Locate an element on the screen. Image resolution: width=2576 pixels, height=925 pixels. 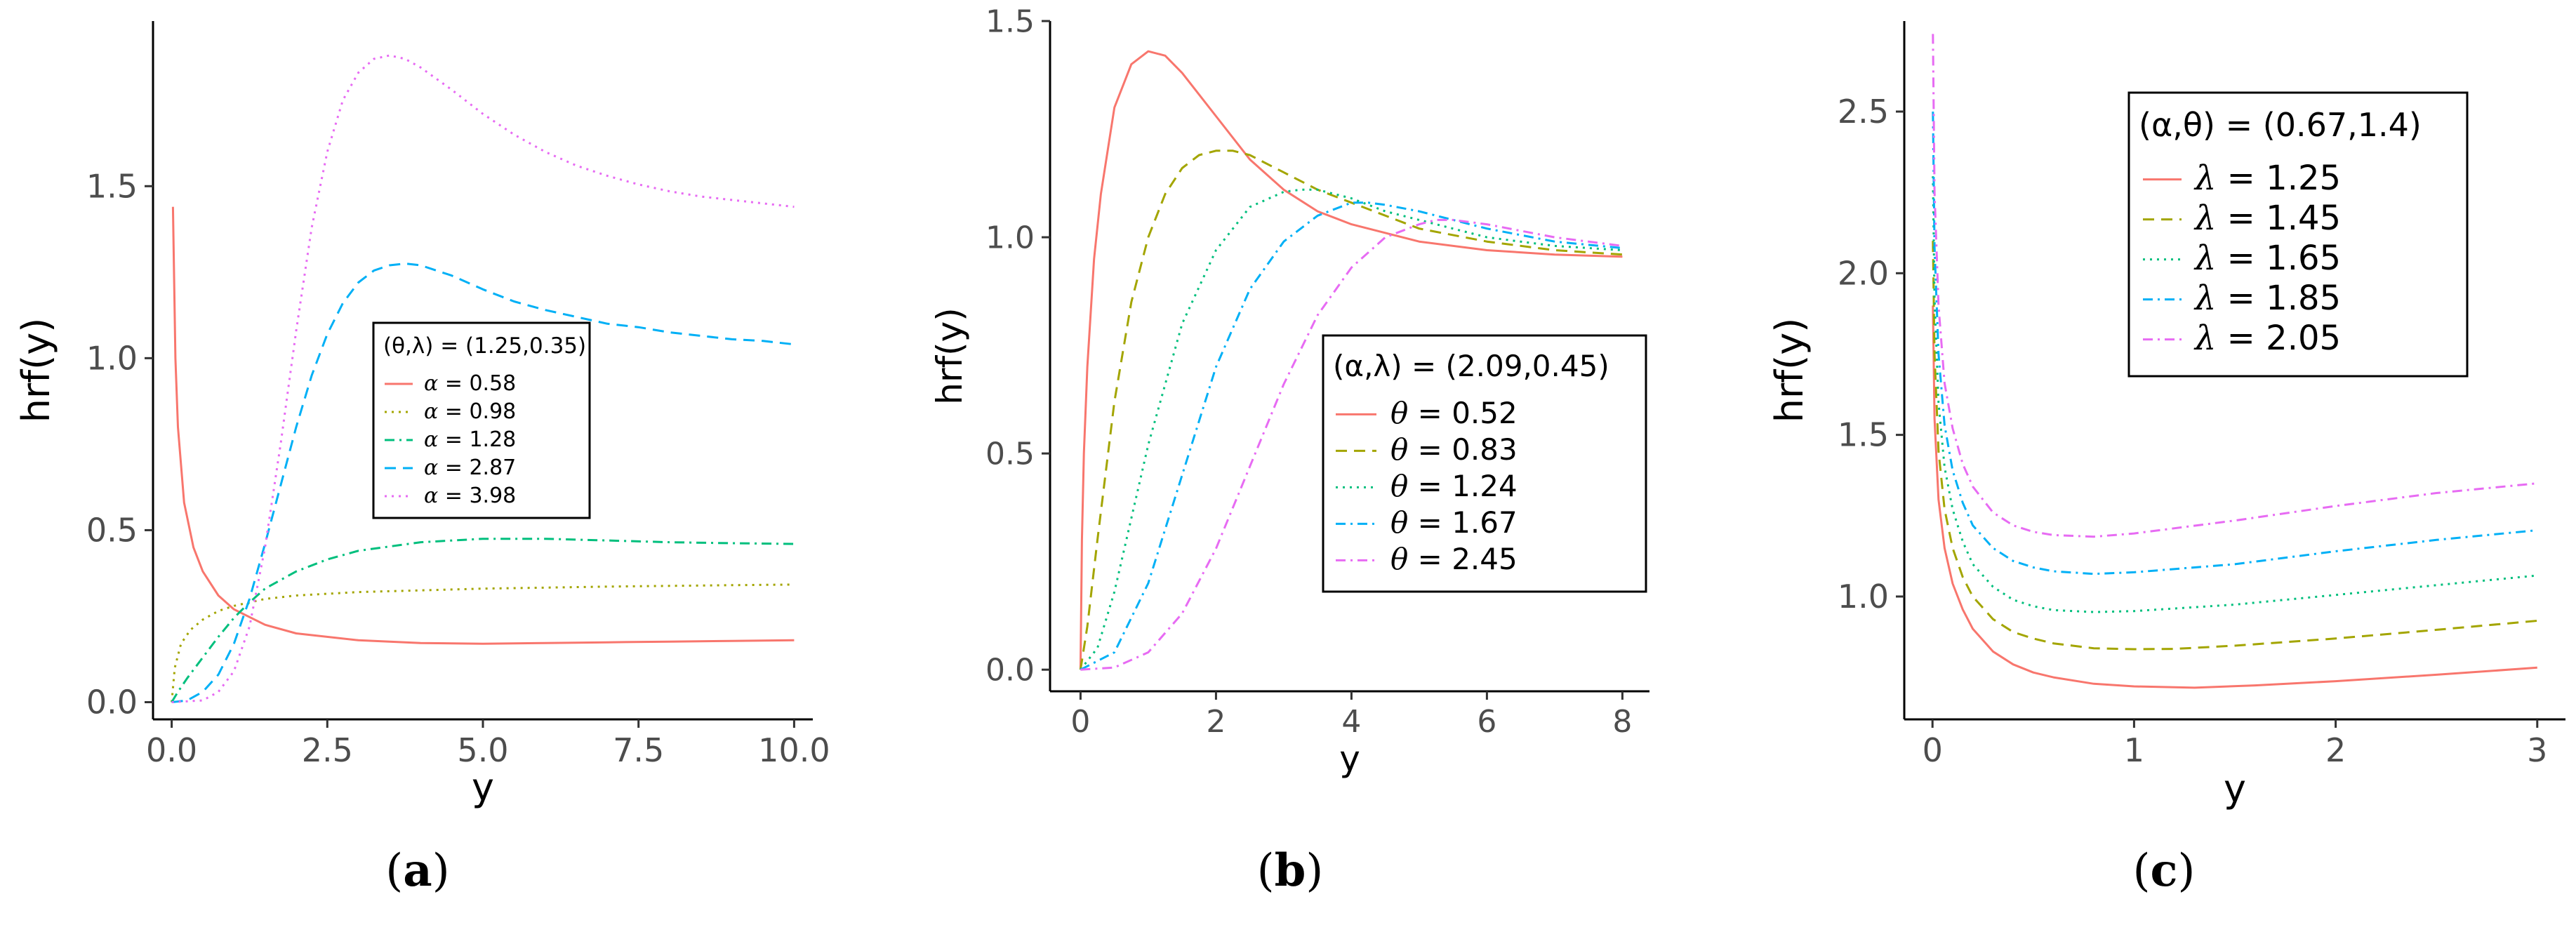
x-tick-label-c-1: 1 is located at coordinates (2134, 750).